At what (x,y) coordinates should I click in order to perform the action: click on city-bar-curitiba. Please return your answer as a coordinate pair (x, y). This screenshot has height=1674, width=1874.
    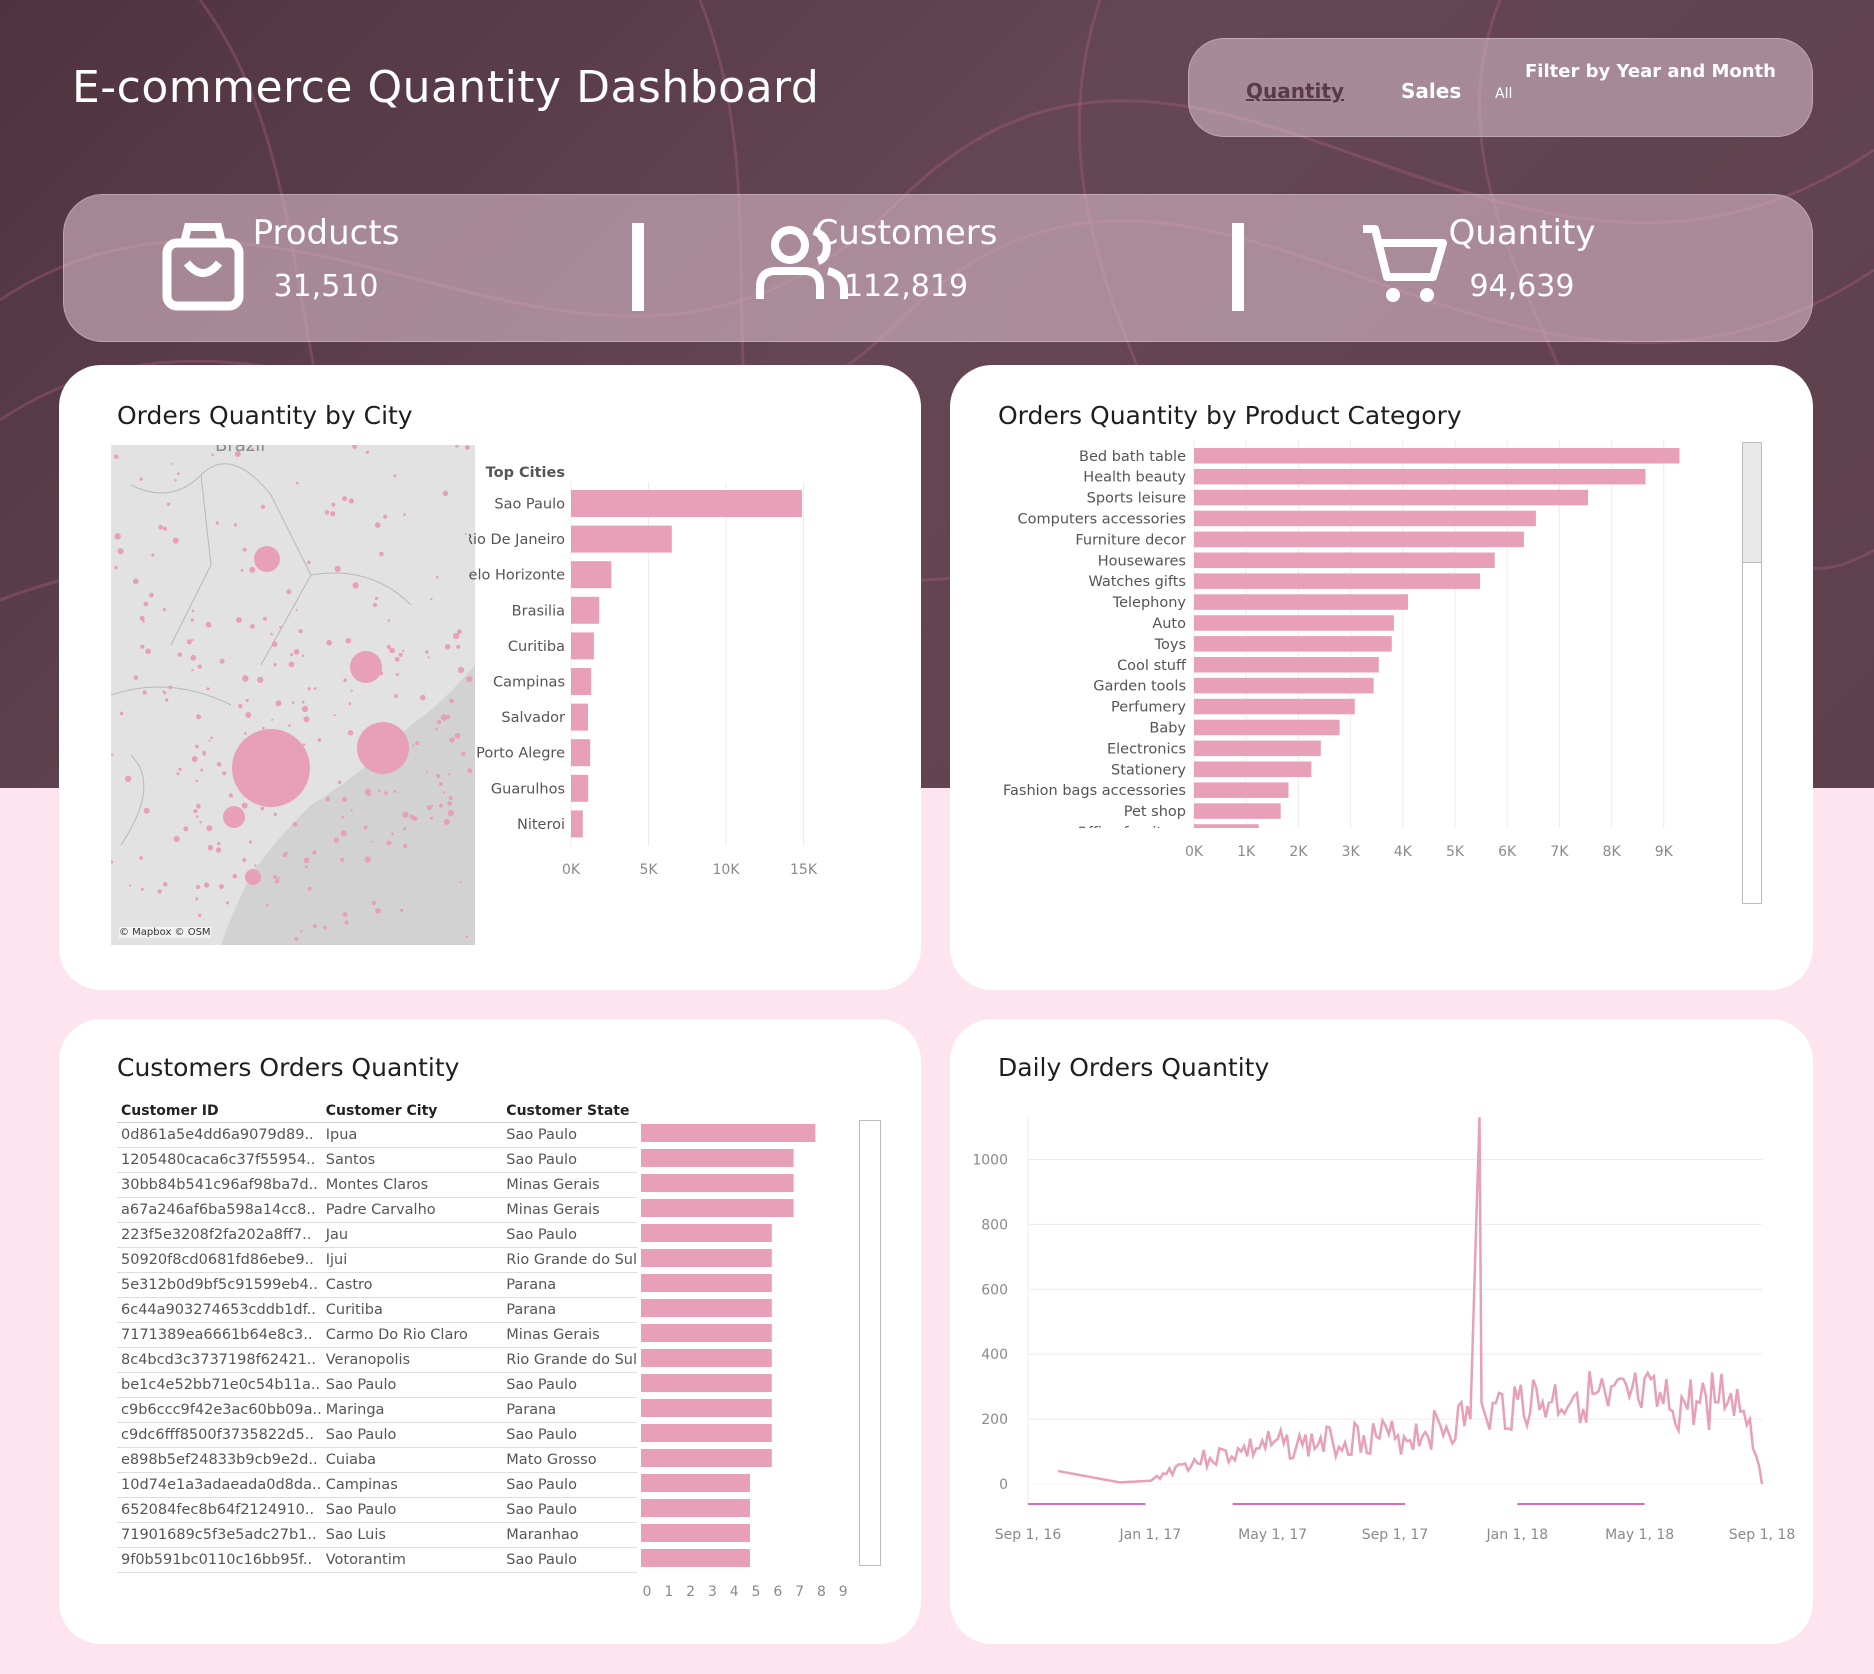
    Looking at the image, I should click on (582, 646).